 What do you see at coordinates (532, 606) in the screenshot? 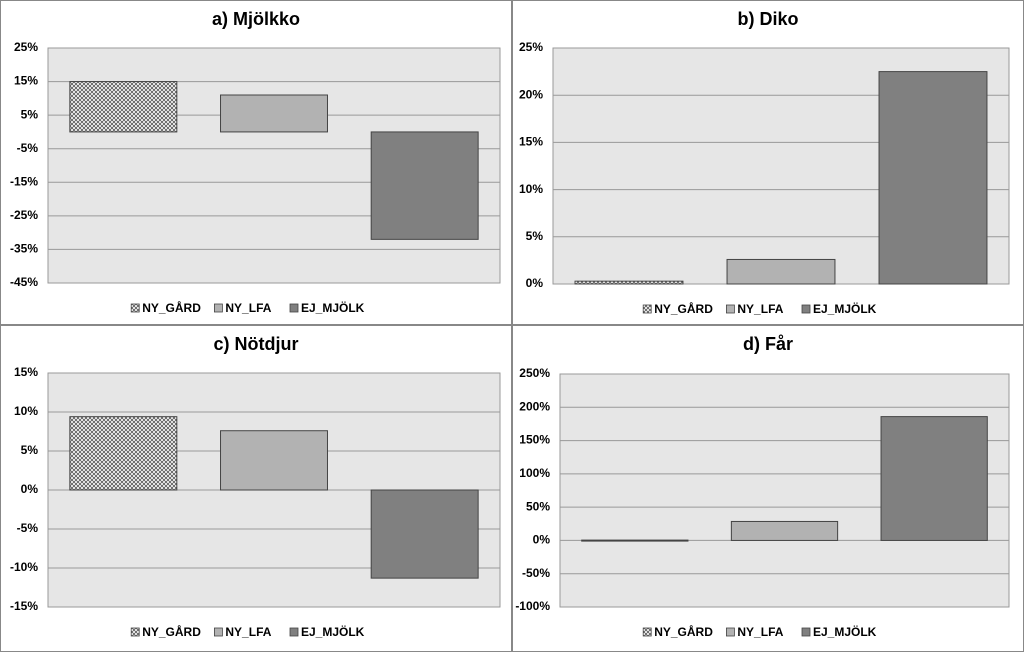
I see `y-tick-label: -100%` at bounding box center [532, 606].